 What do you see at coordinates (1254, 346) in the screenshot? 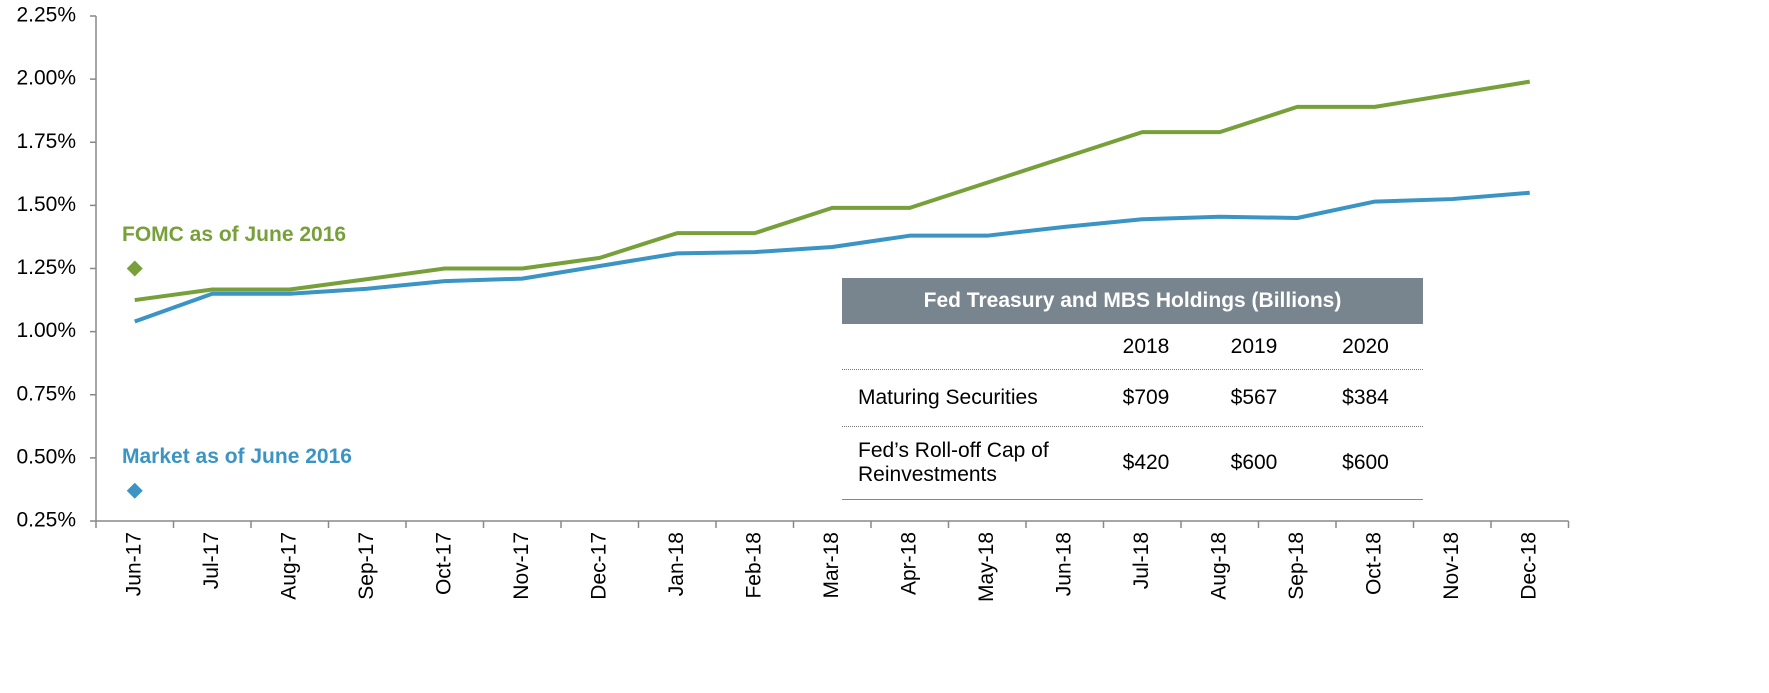
I see `column-header: 2019` at bounding box center [1254, 346].